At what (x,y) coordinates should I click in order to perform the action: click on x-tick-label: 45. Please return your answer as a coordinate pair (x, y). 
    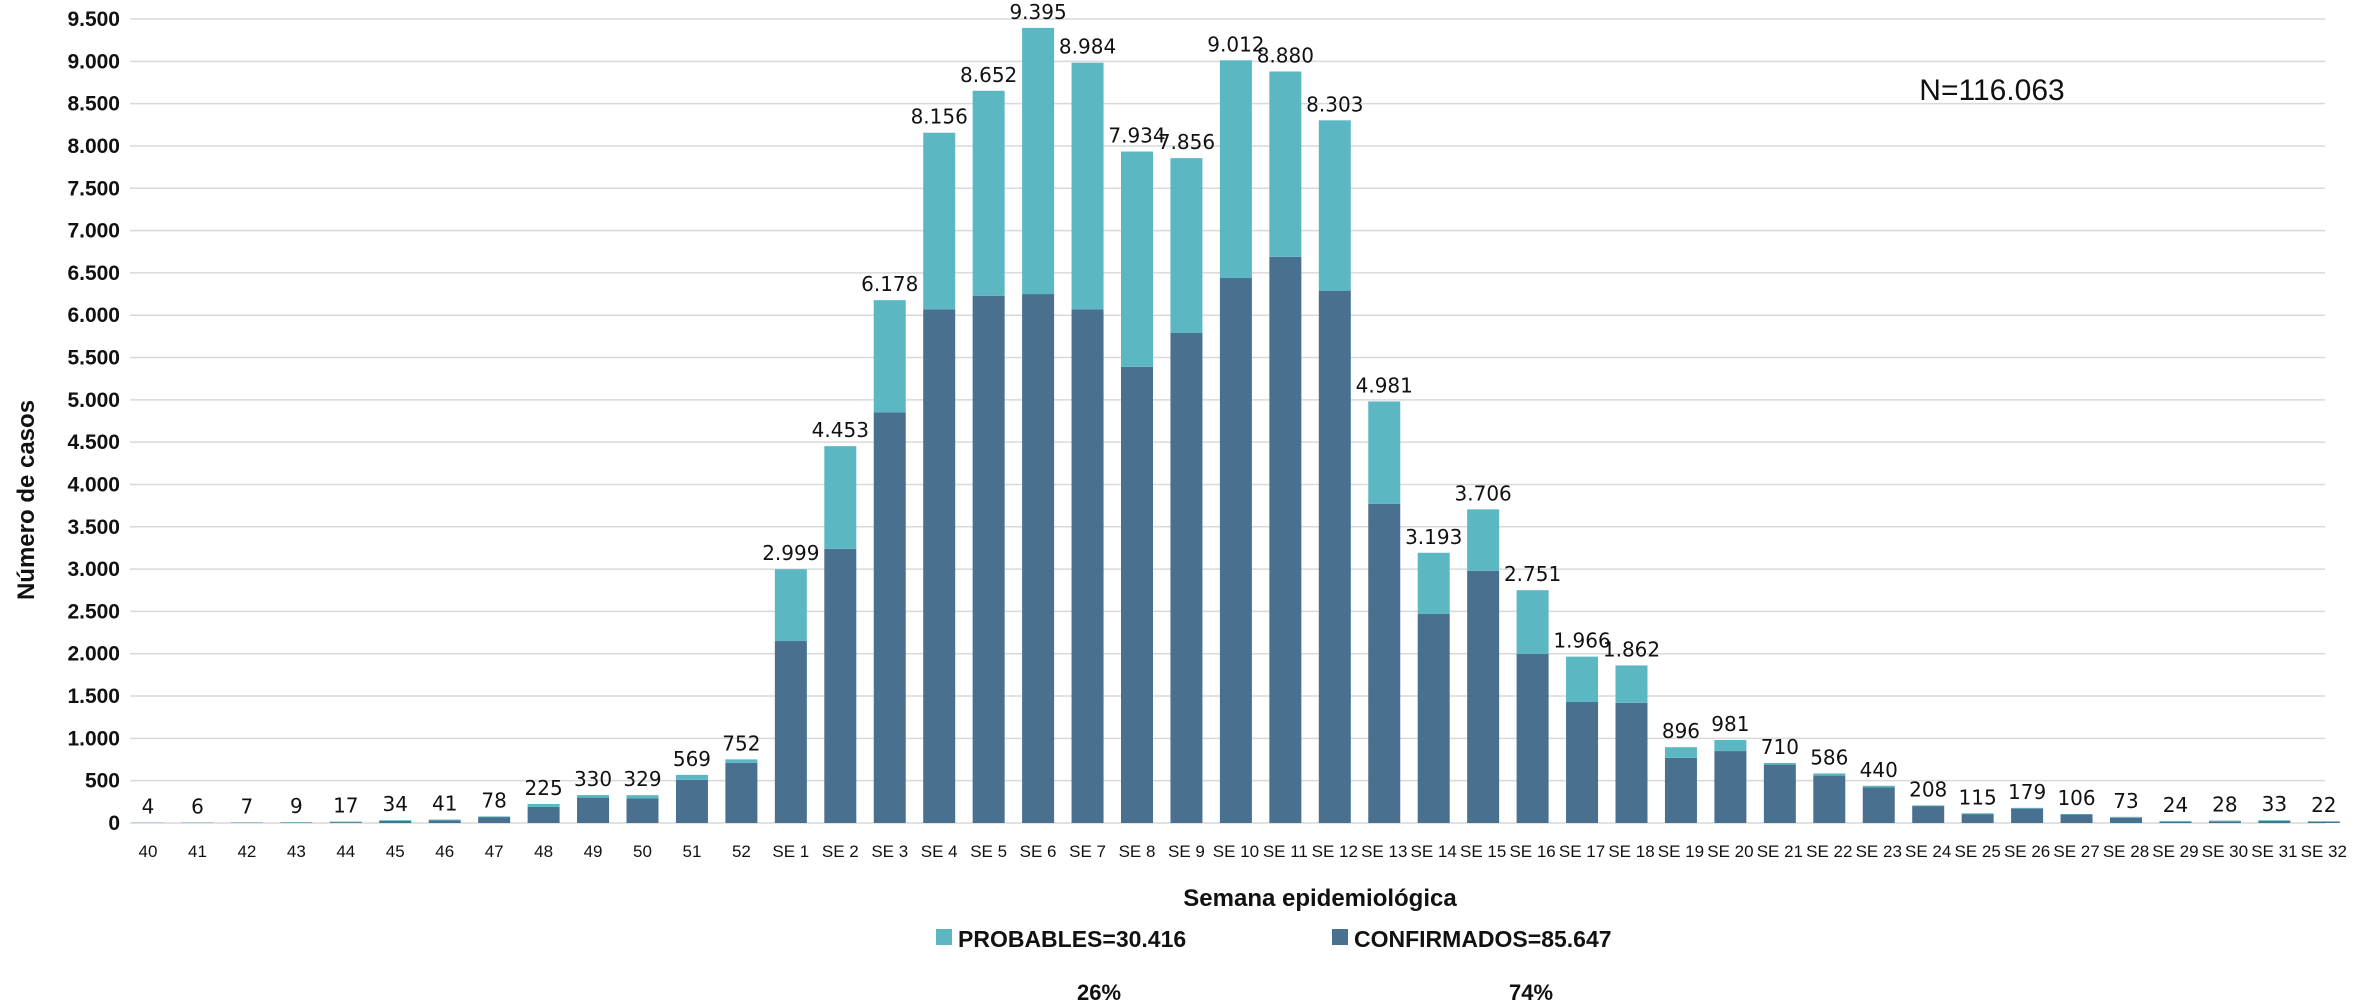
    Looking at the image, I should click on (395, 851).